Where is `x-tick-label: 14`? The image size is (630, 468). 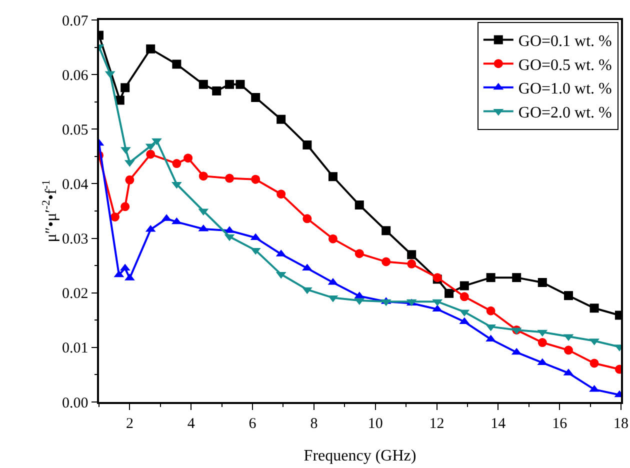
x-tick-label: 14 is located at coordinates (498, 424).